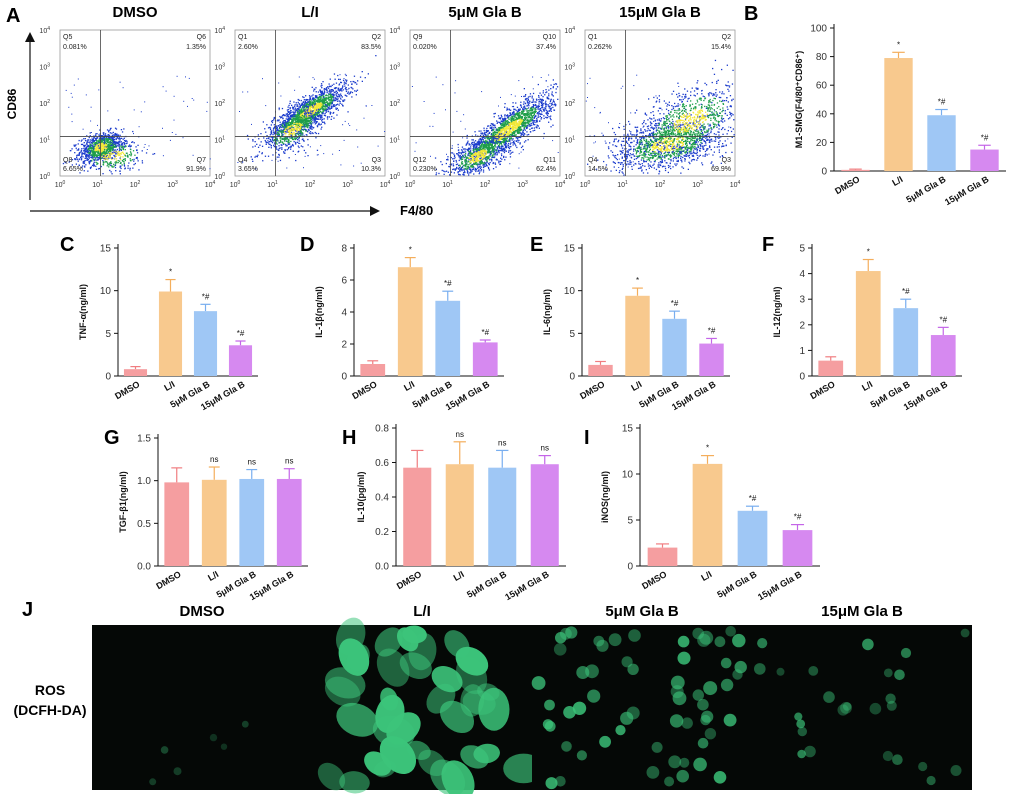 The height and width of the screenshot is (794, 1020). I want to click on flow-x-tick-label: 102, so click(310, 184).